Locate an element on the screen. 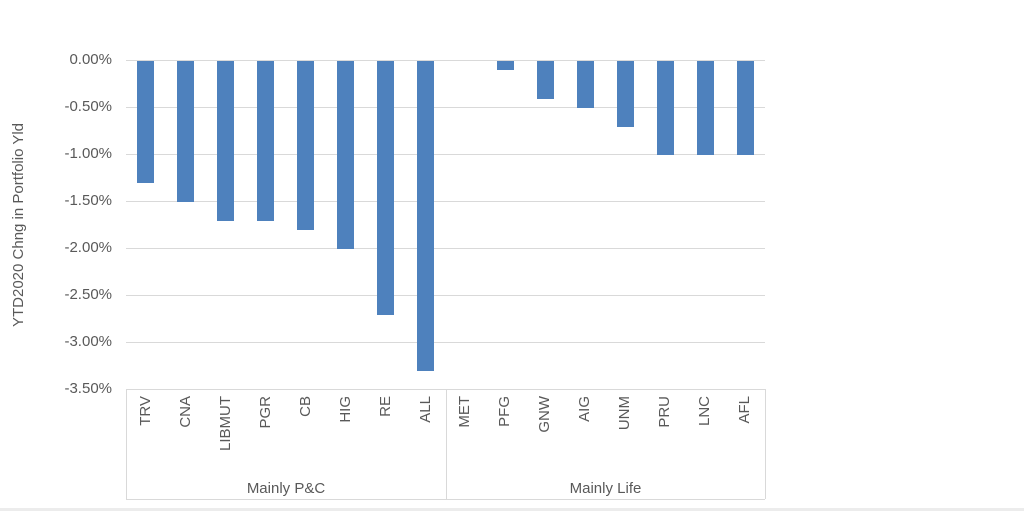 This screenshot has height=522, width=1024. x-tick-label-re: RE is located at coordinates (385, 406).